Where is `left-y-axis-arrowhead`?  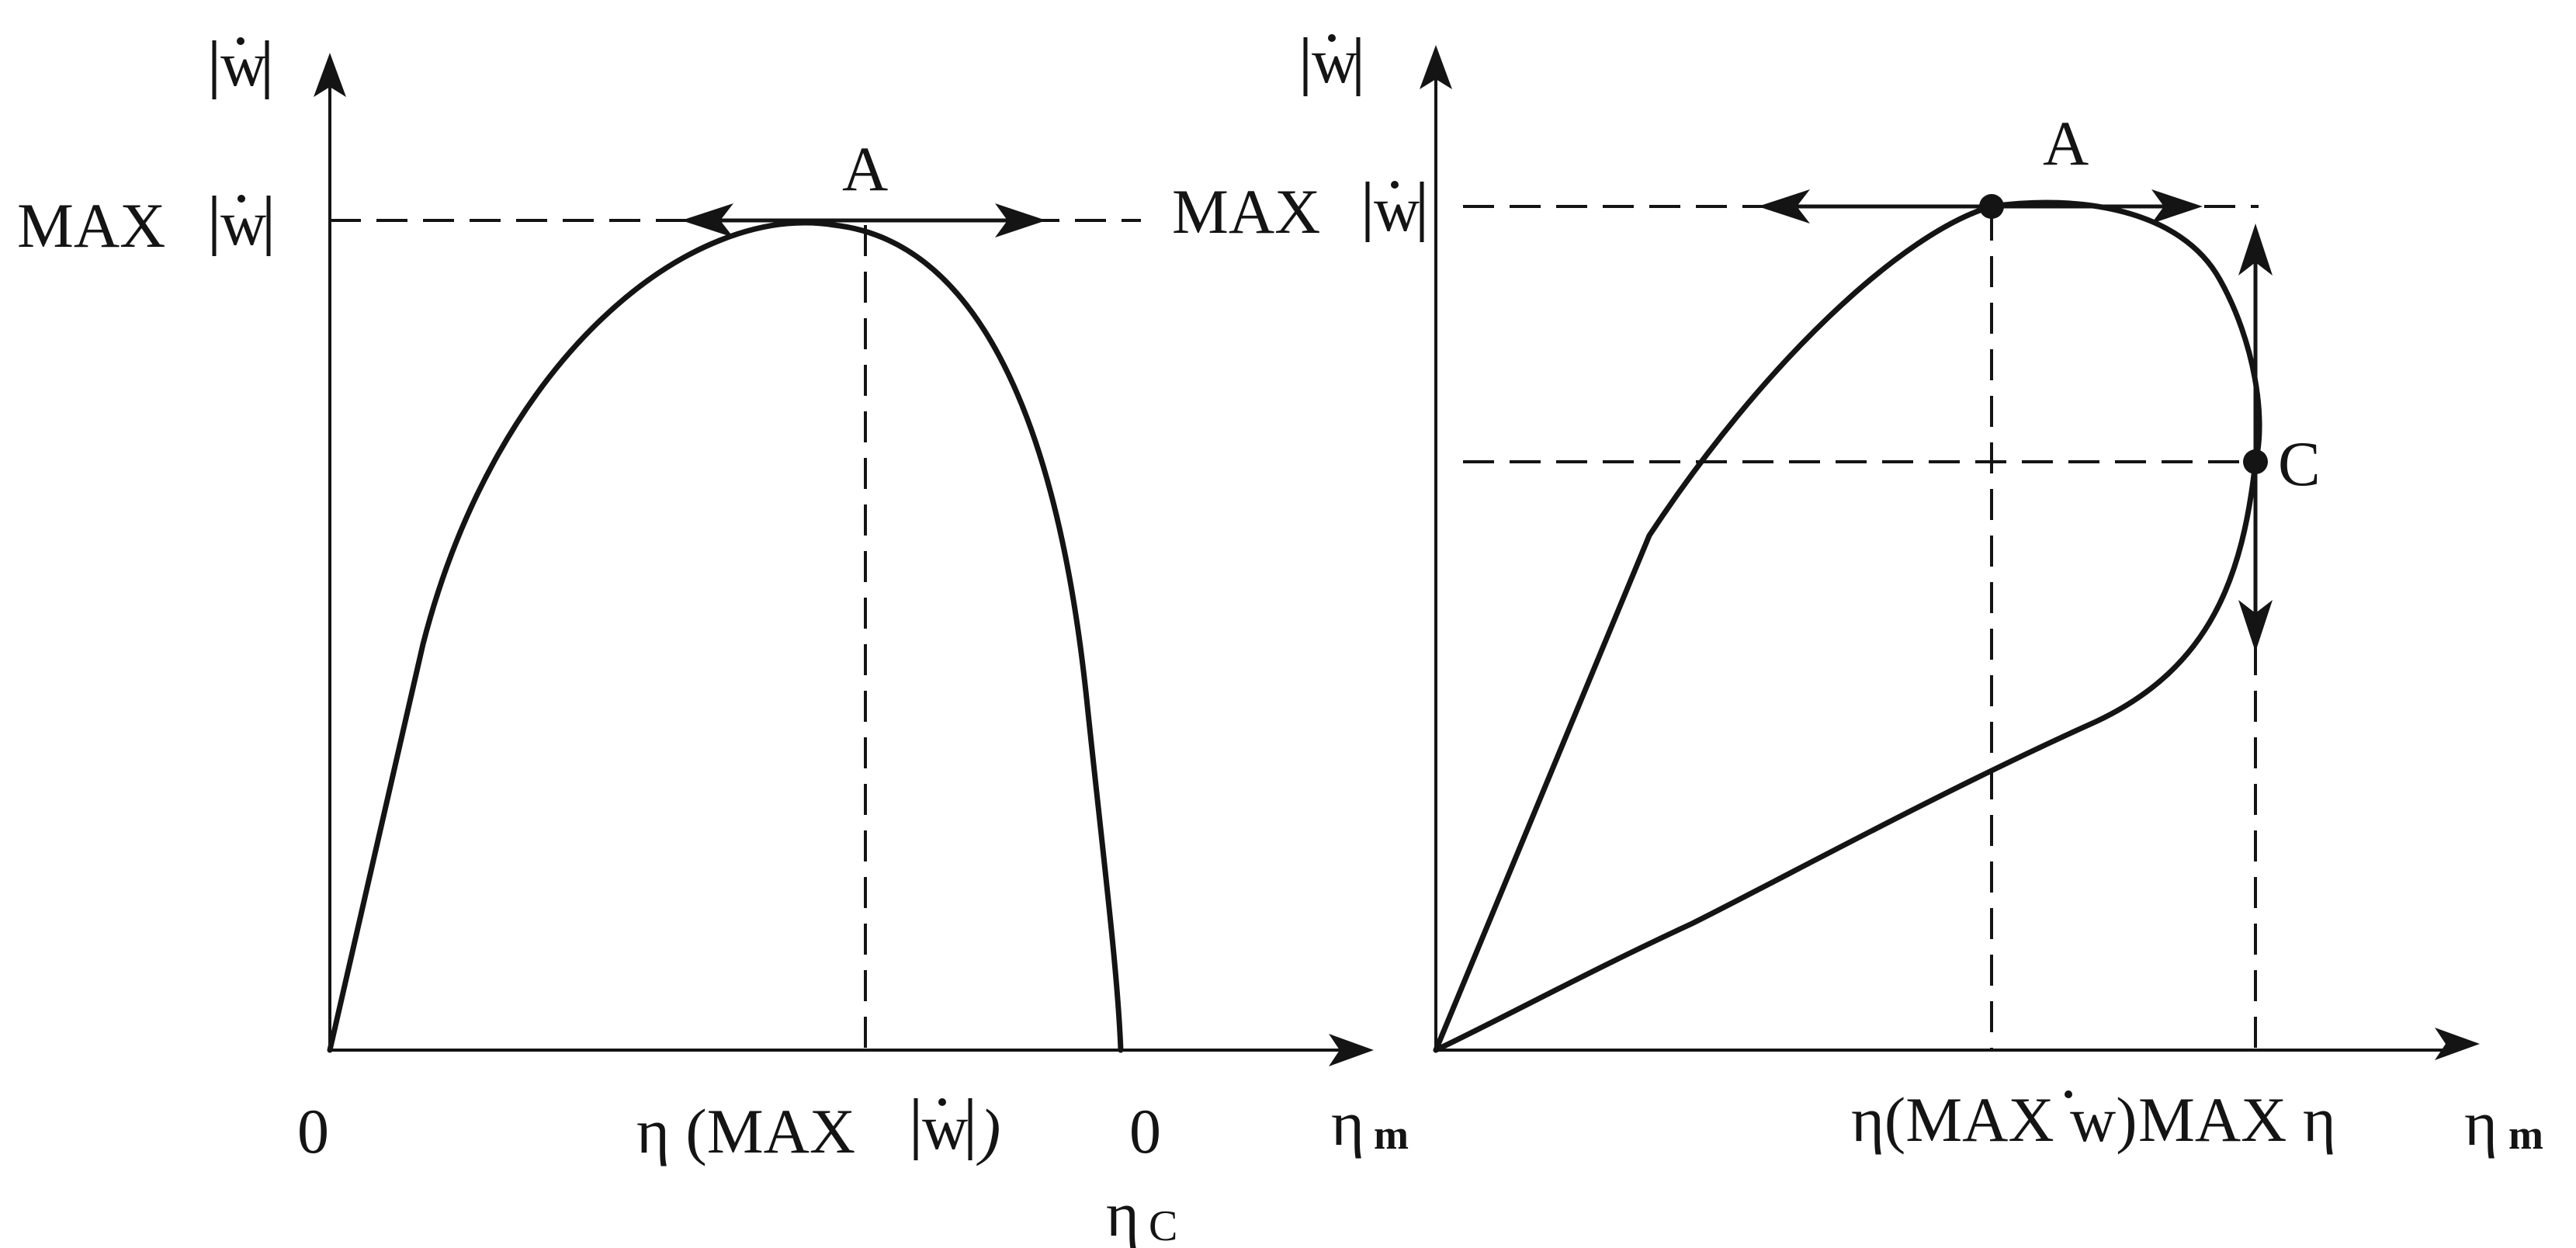
left-y-axis-arrowhead is located at coordinates (330, 75).